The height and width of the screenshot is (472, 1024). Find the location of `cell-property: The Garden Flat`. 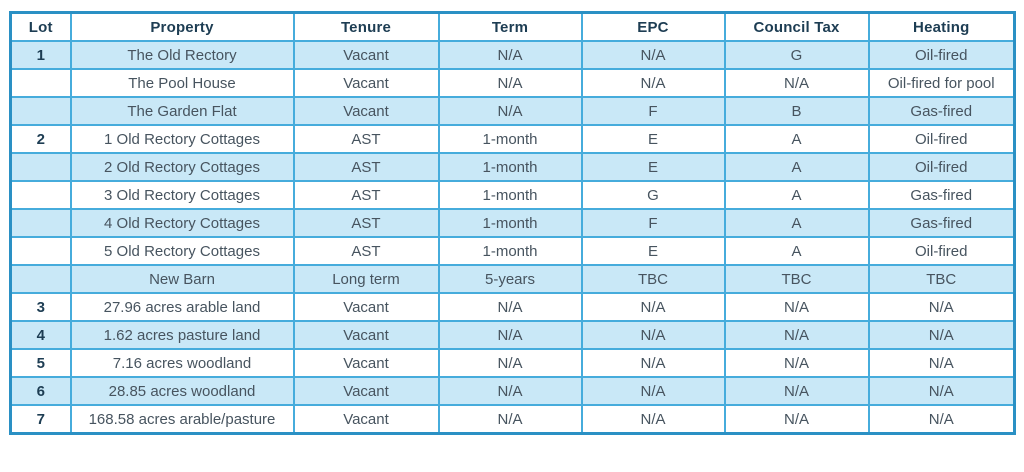

cell-property: The Garden Flat is located at coordinates (182, 111).